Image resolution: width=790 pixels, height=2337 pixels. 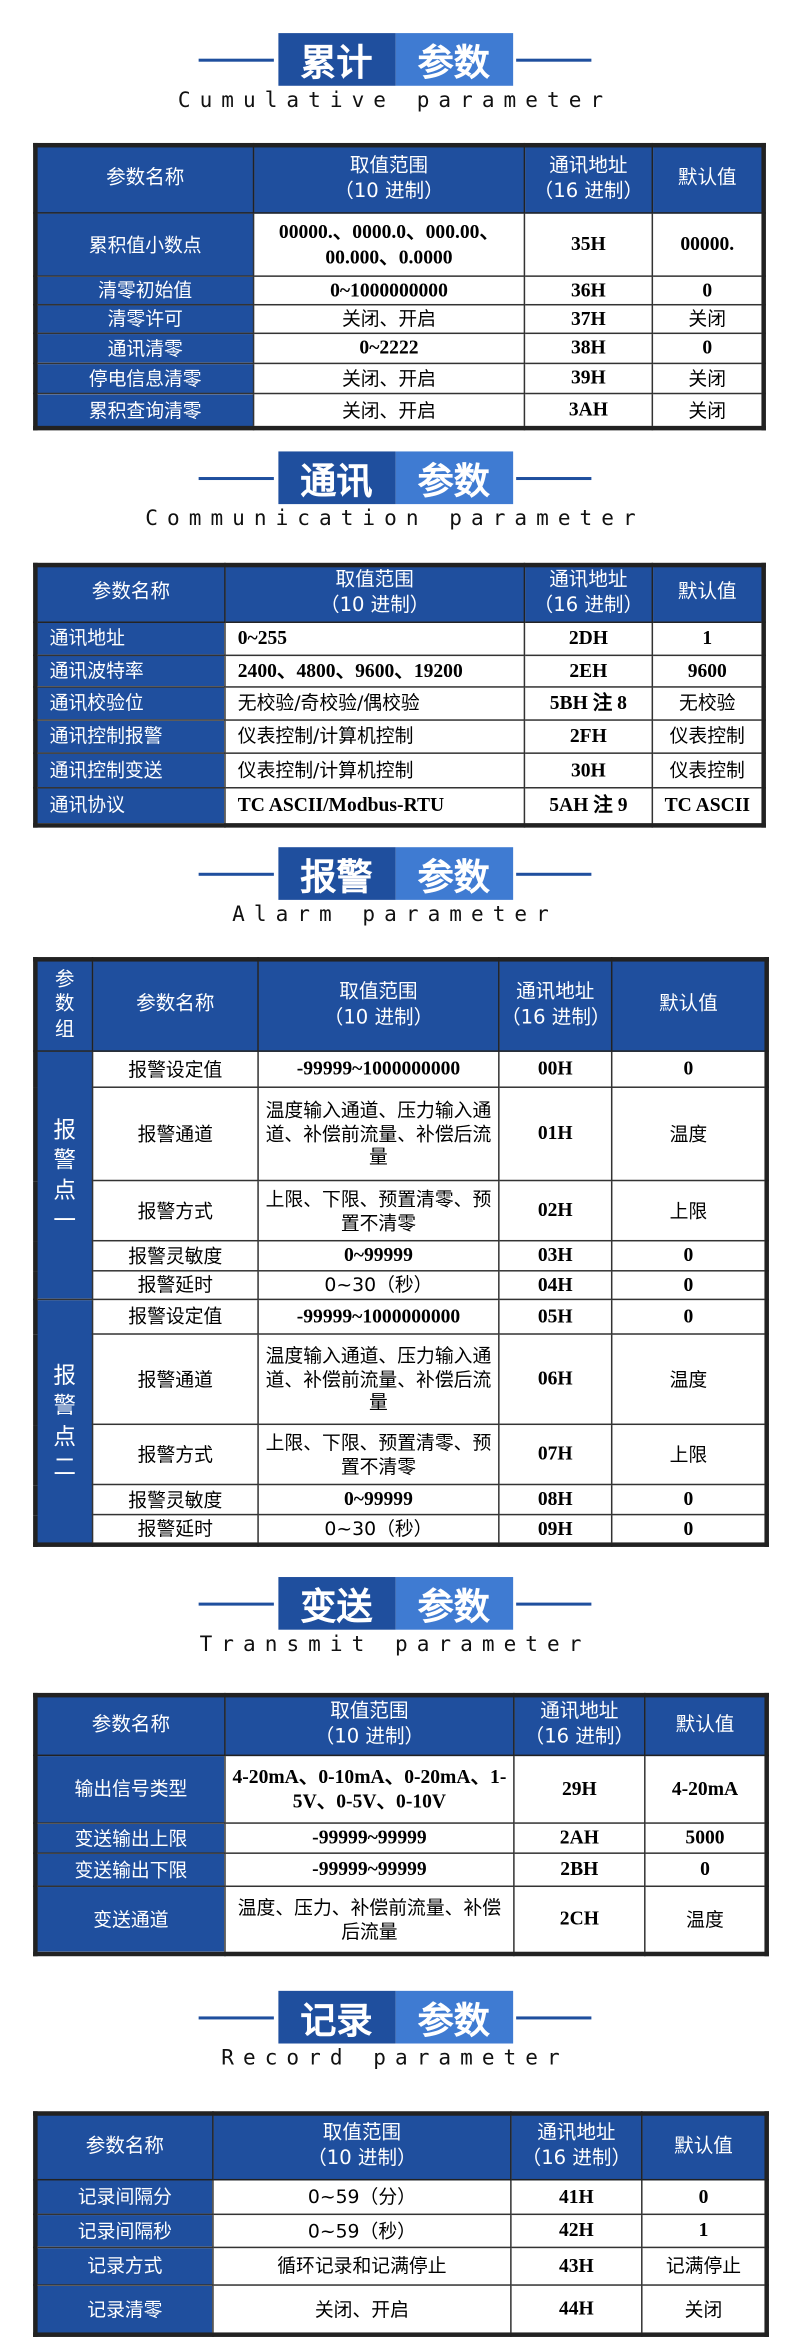 I want to click on table-row: 通讯协议 TC ASCII/Modbus-RTU 5AH 注 9 TC ASCII, so click(x=399, y=806).